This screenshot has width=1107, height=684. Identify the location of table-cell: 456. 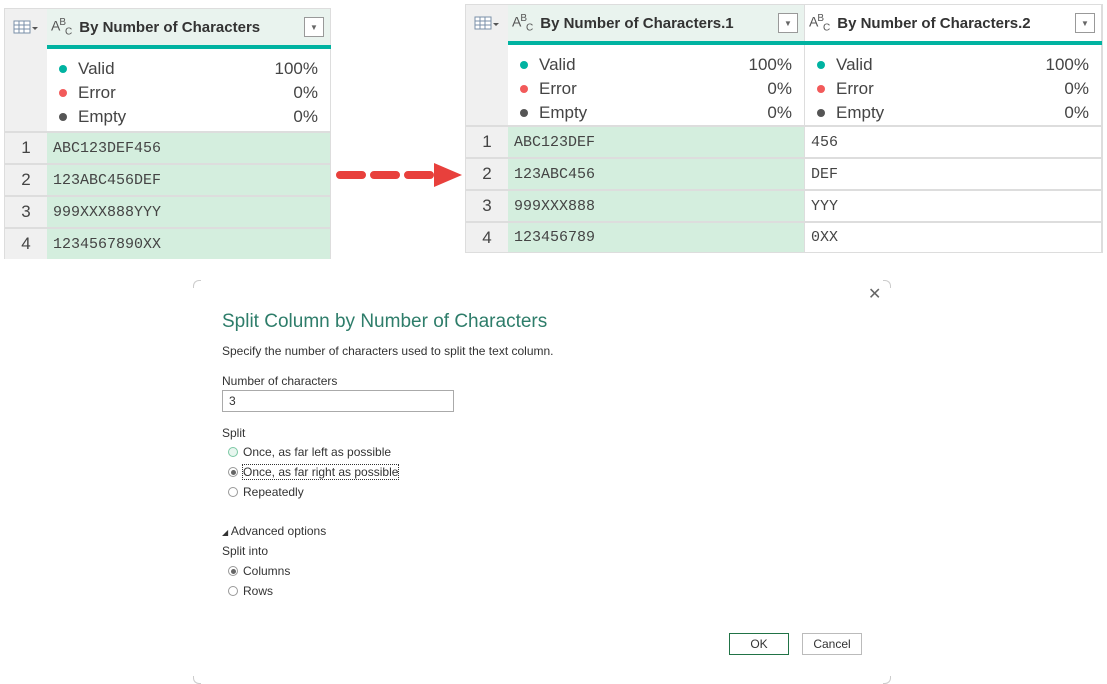
(953, 141).